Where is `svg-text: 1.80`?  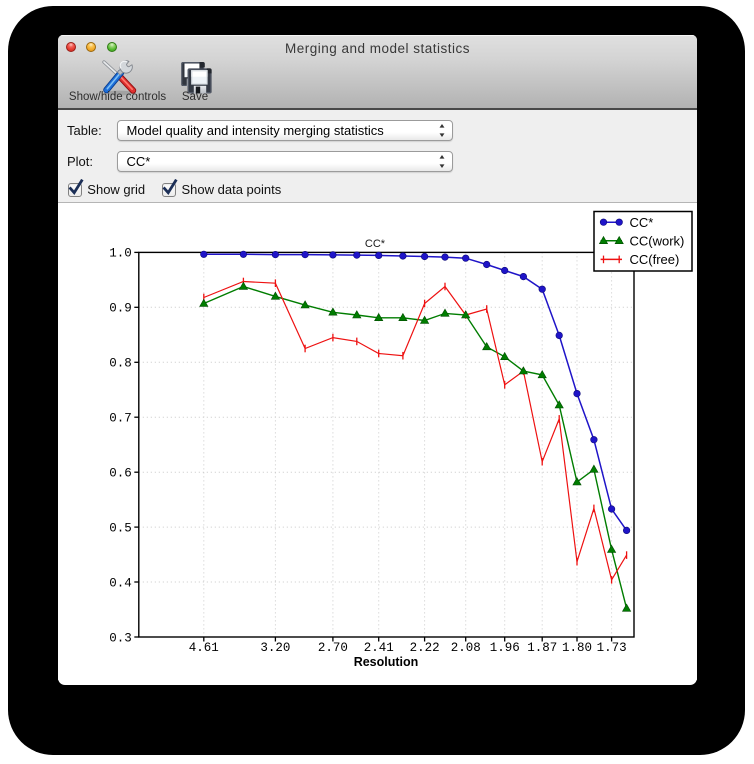
svg-text: 1.80 is located at coordinates (577, 648).